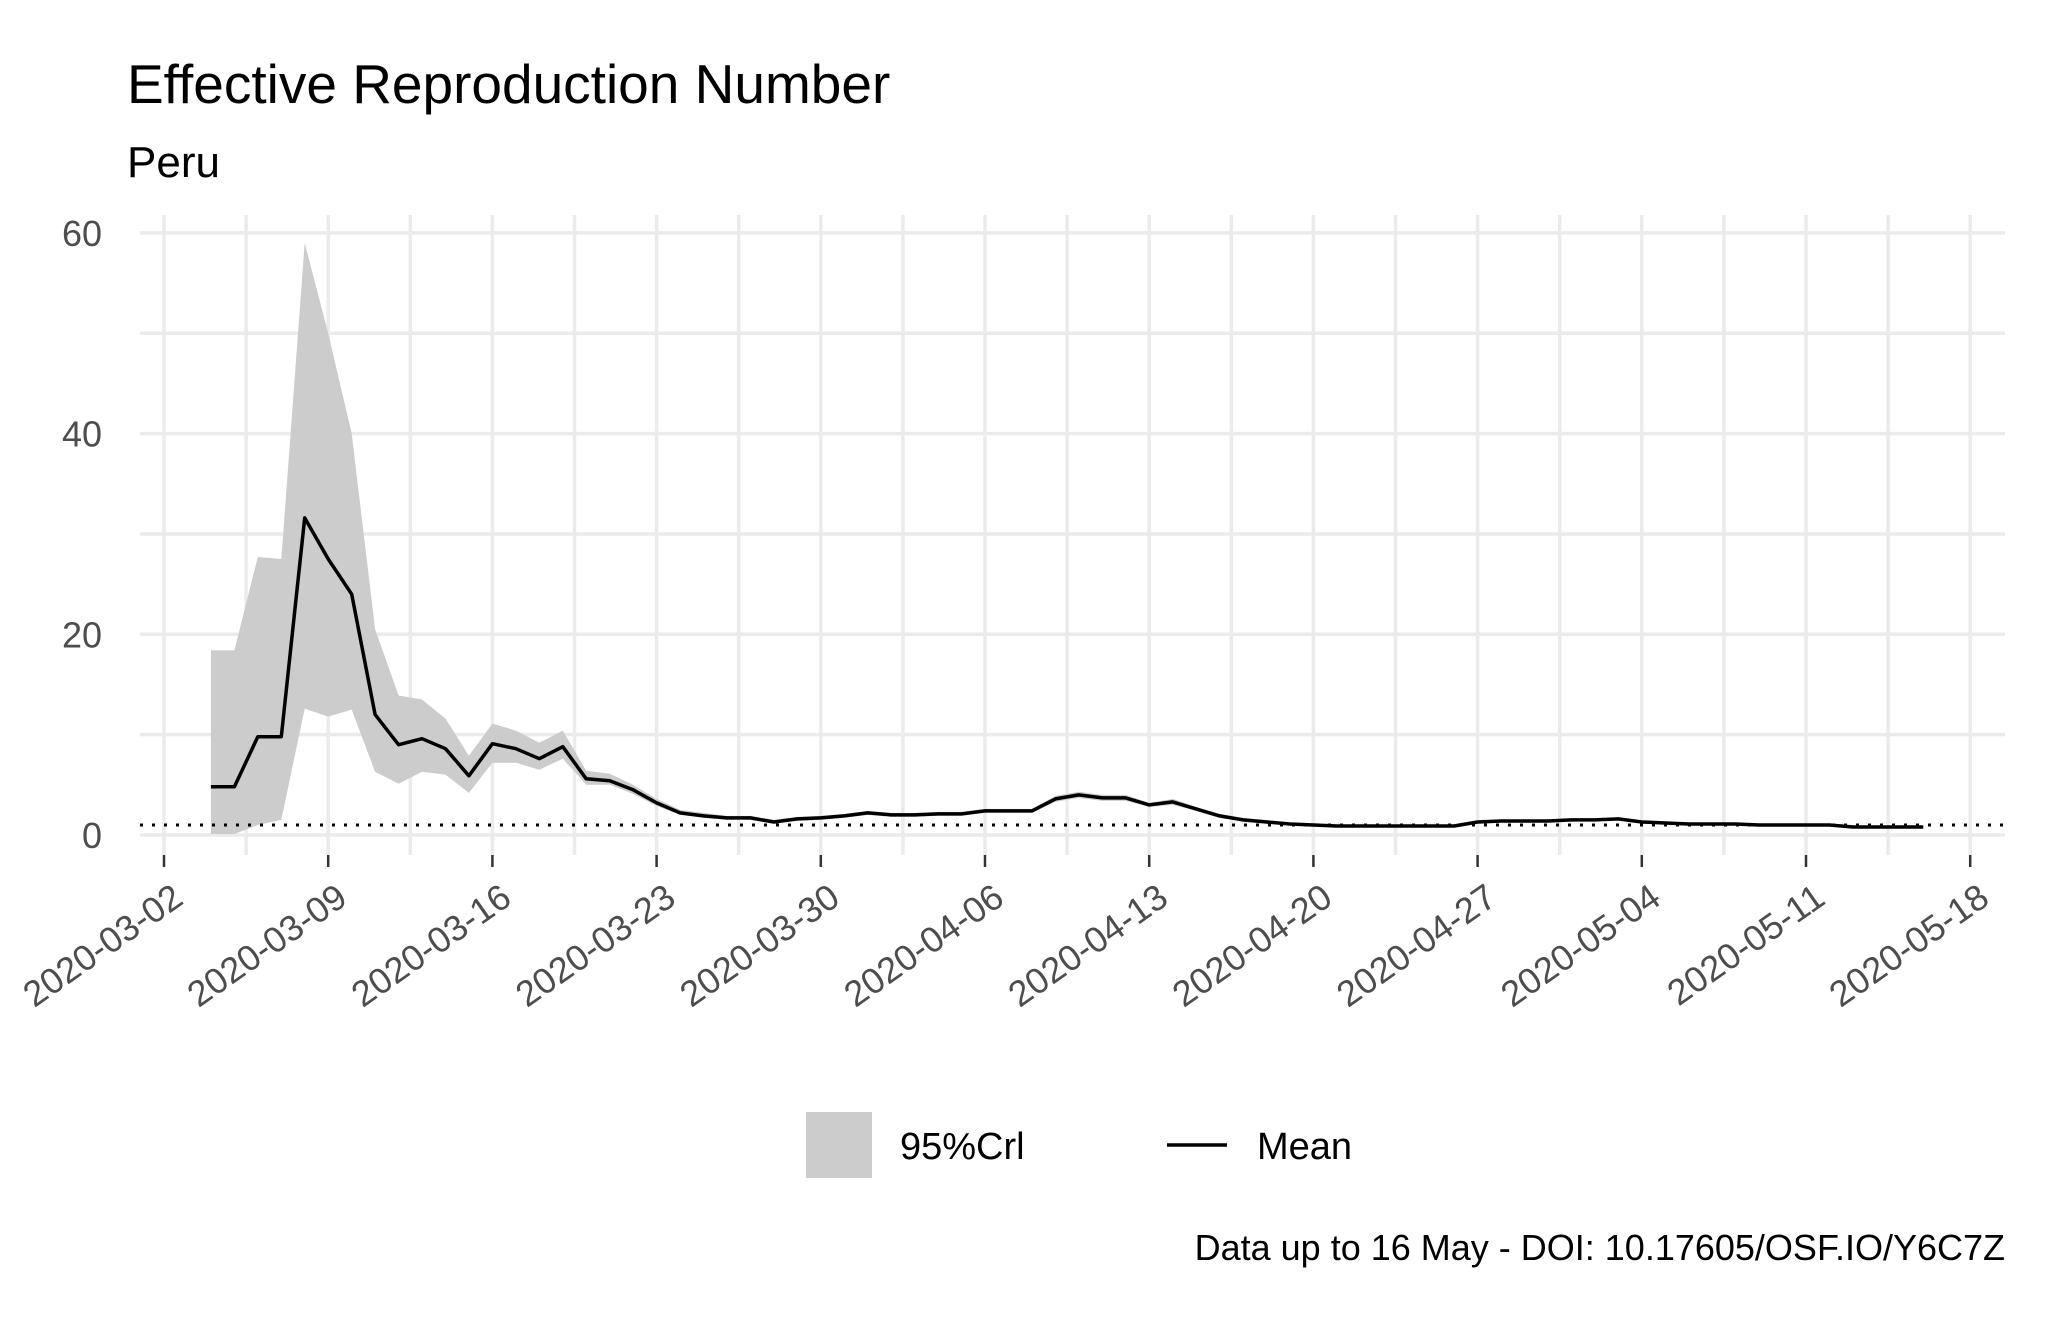 Image resolution: width=2048 pixels, height=1318 pixels. Describe the element at coordinates (82, 634) in the screenshot. I see `y-tick-label: 20` at that location.